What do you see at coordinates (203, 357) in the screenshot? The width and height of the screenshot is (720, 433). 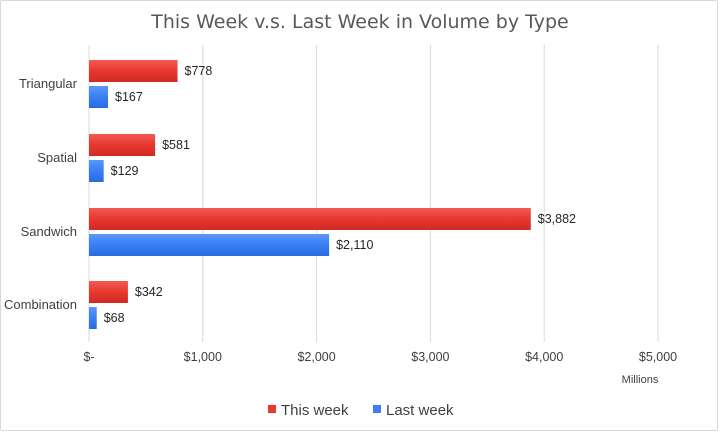 I see `x-tick-label: $1,000` at bounding box center [203, 357].